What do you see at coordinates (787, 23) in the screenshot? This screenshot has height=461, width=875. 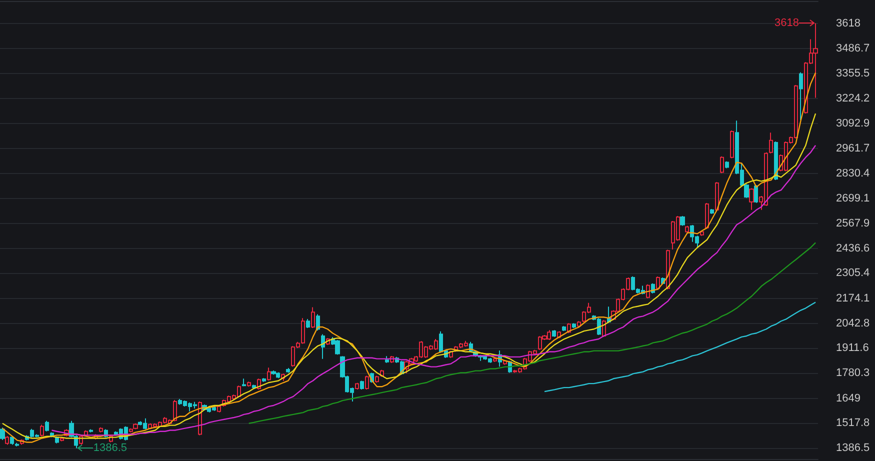 I see `annotation: 3618` at bounding box center [787, 23].